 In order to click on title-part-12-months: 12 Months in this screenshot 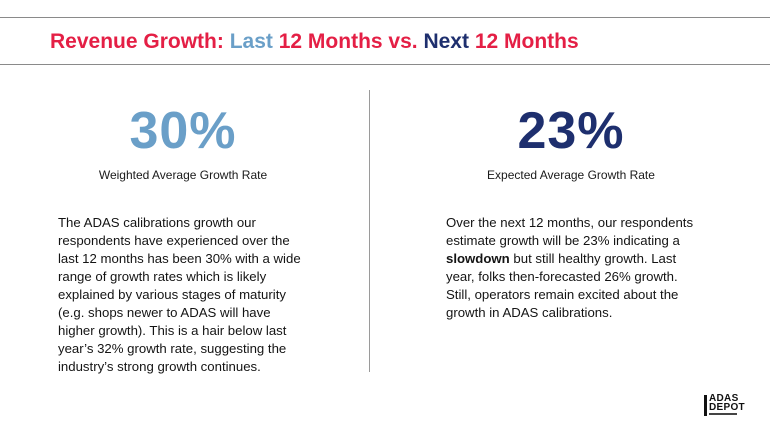, I will do `click(526, 41)`.